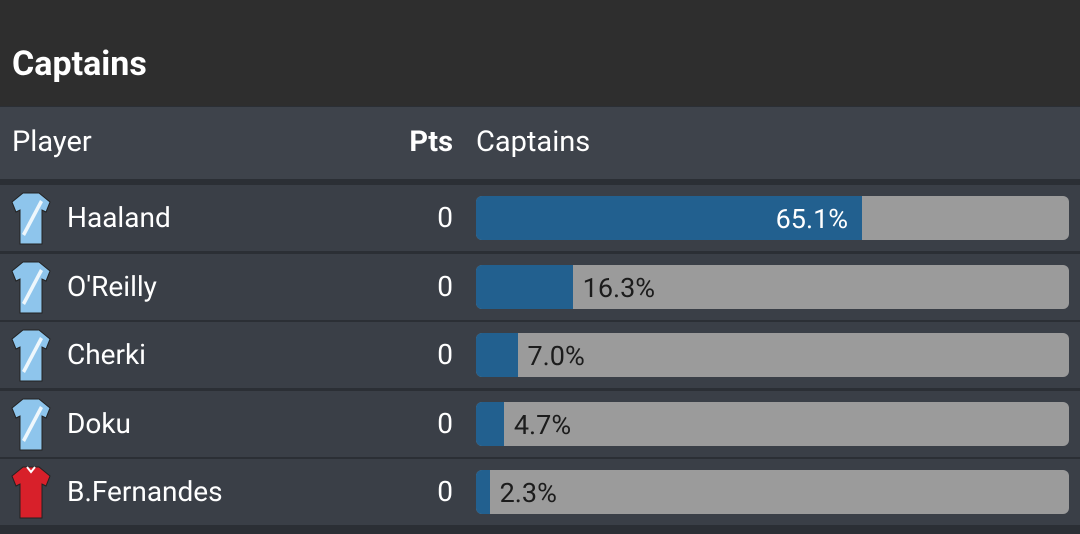 This screenshot has width=1080, height=534. What do you see at coordinates (619, 287) in the screenshot?
I see `bar-label: 16.3%` at bounding box center [619, 287].